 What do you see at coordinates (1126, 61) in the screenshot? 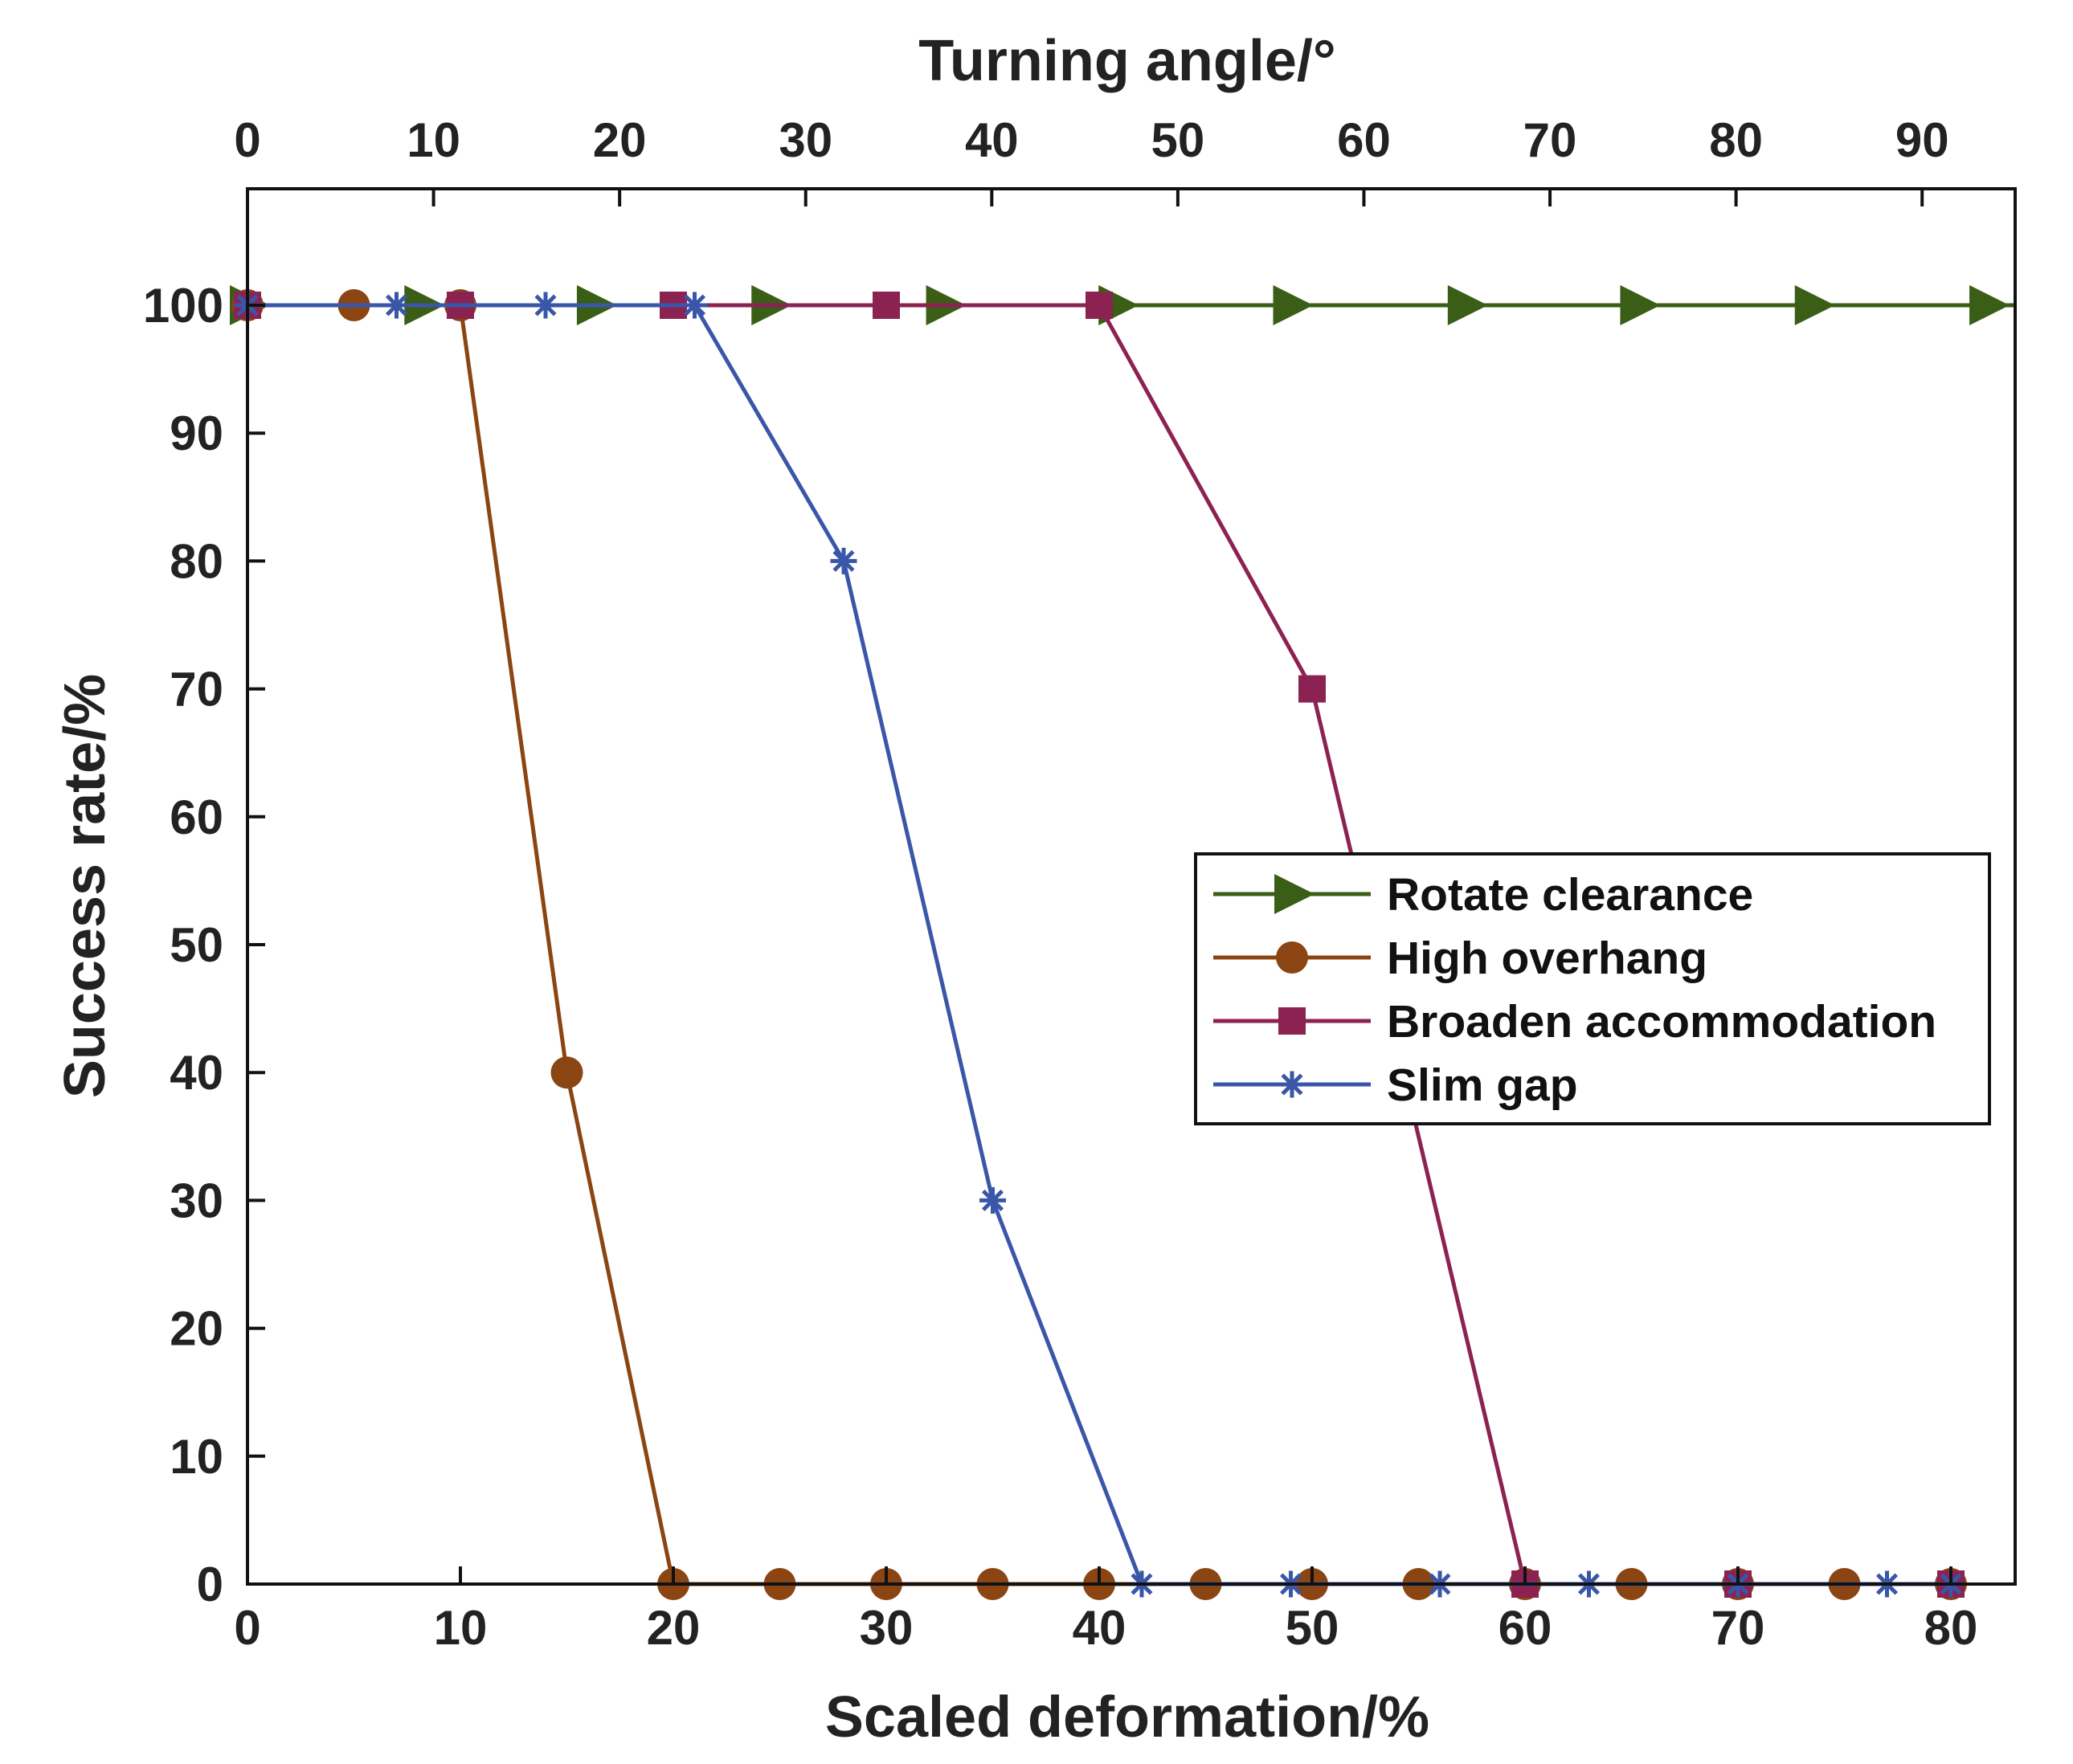
I see `x2-axis-title: Turning angle/°` at bounding box center [1126, 61].